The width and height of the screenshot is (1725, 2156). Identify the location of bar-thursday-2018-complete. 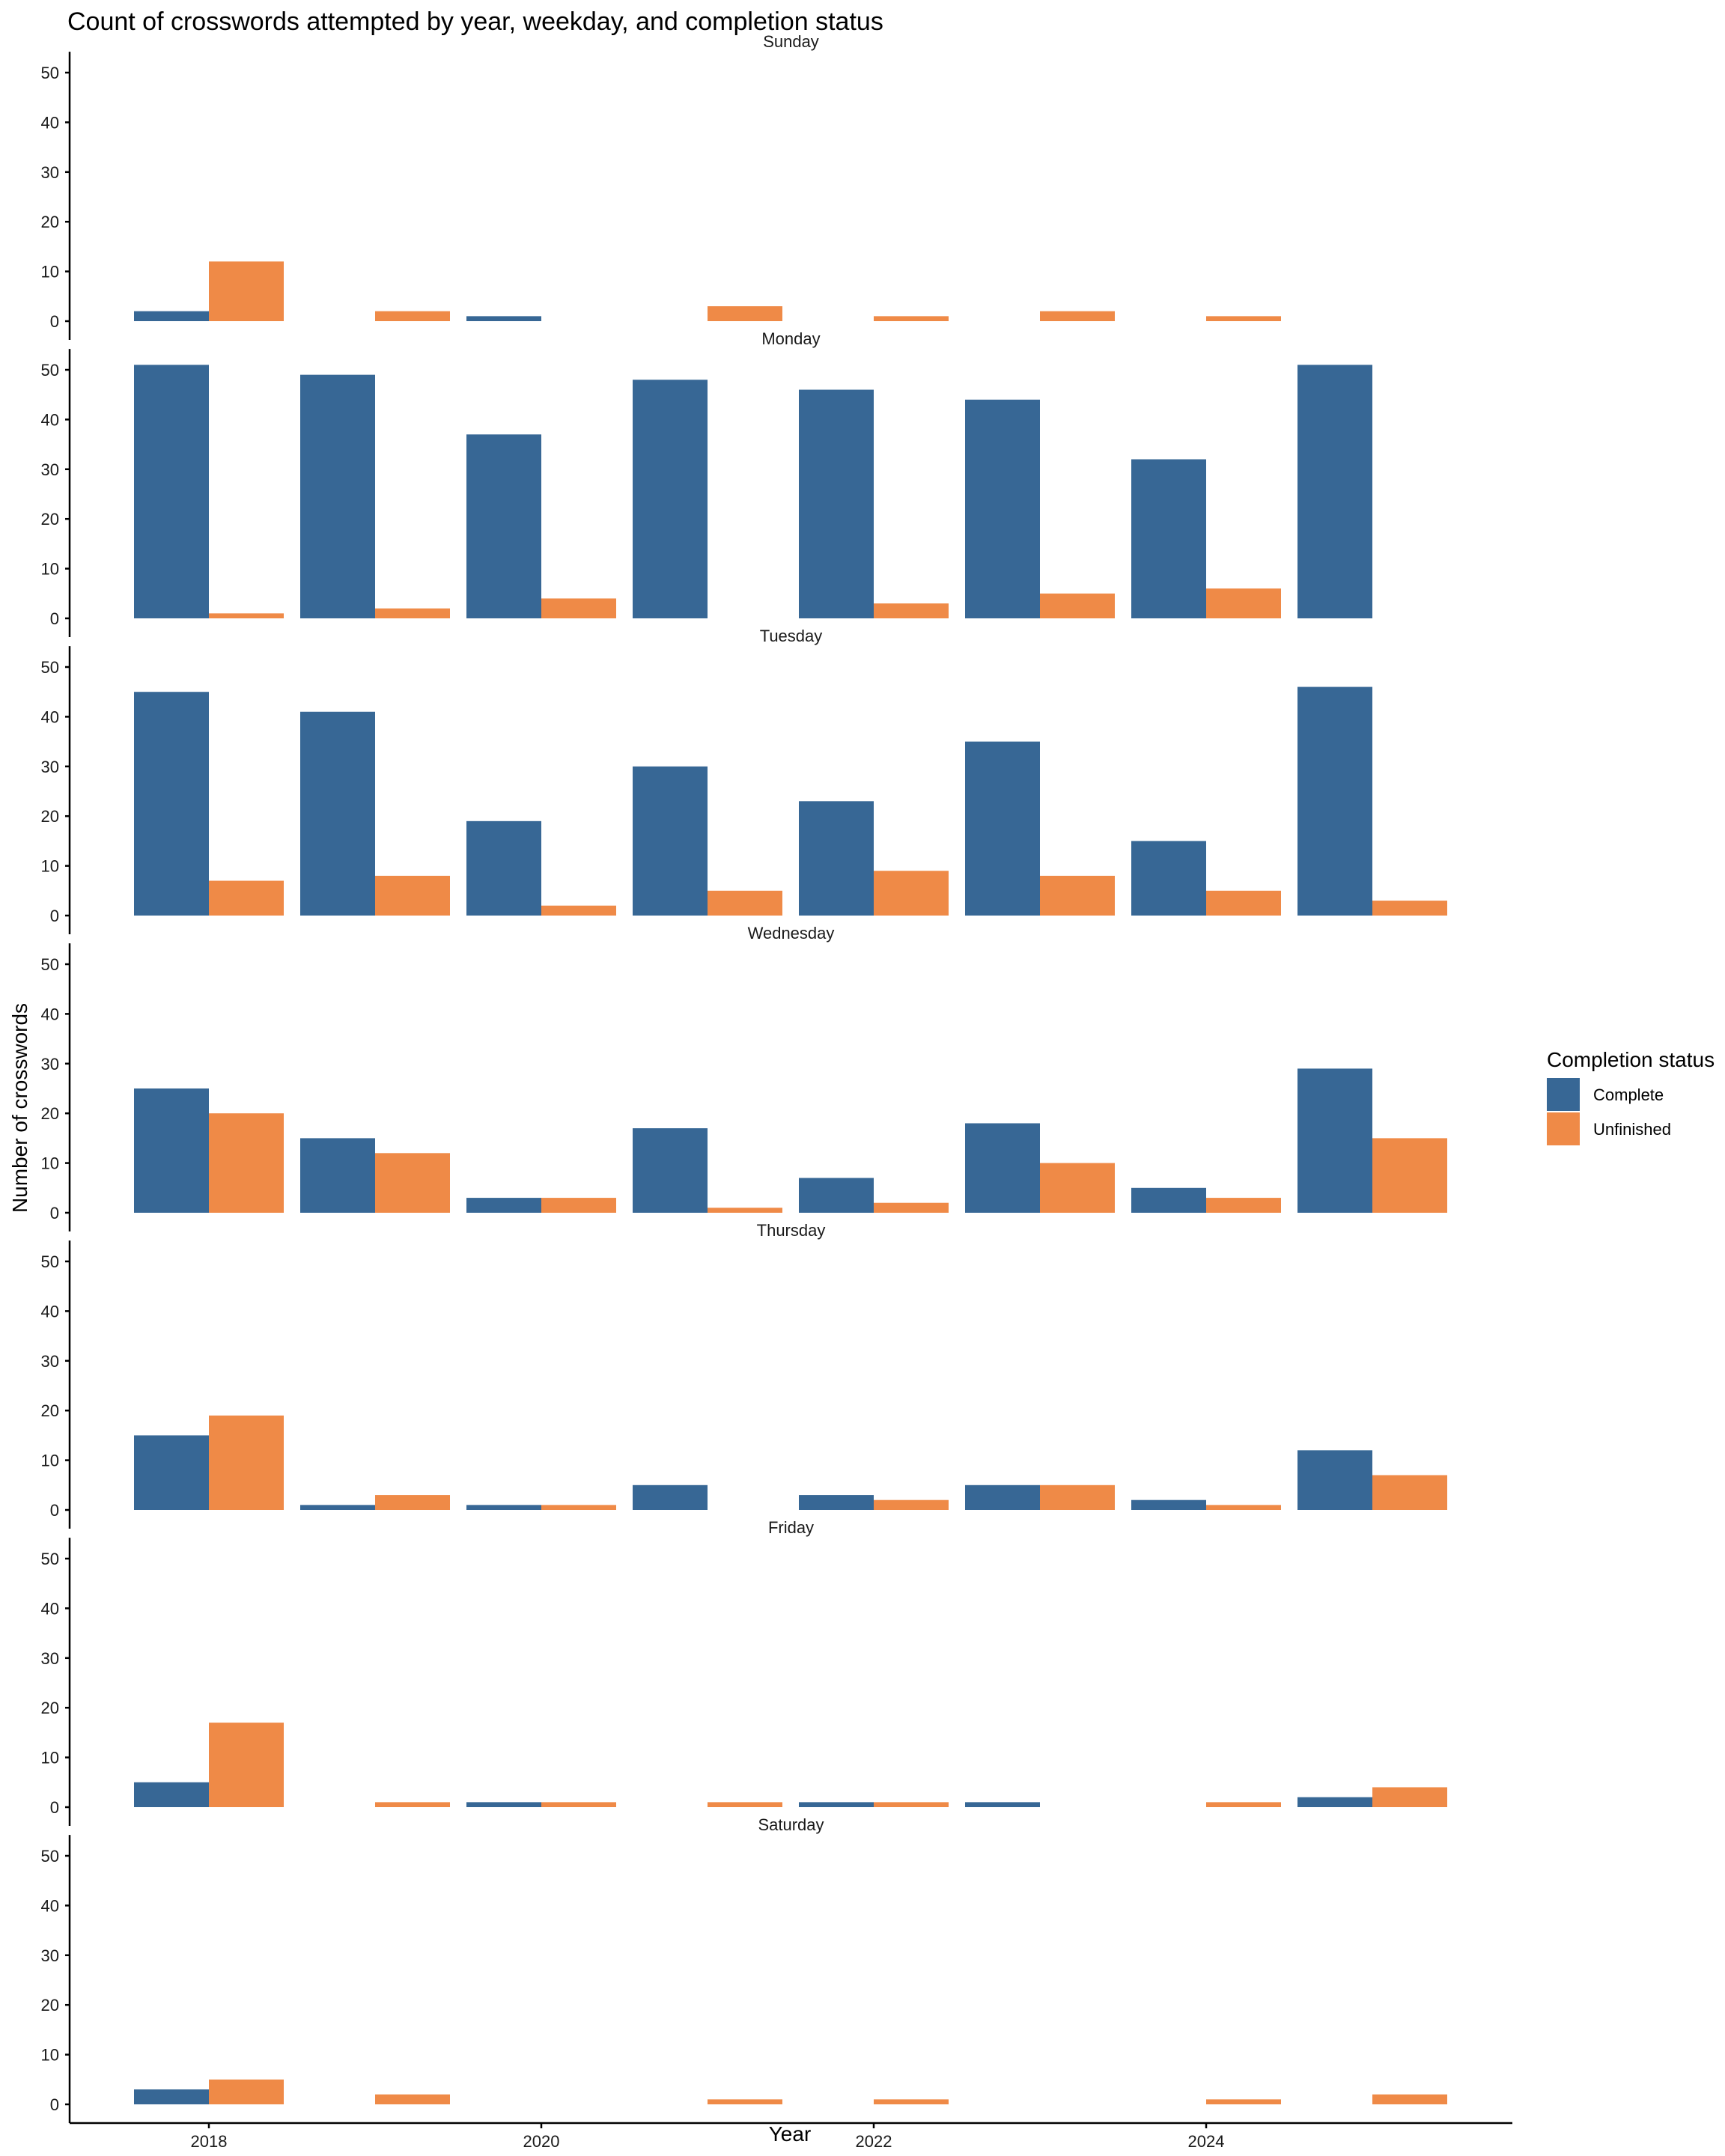
(172, 1472).